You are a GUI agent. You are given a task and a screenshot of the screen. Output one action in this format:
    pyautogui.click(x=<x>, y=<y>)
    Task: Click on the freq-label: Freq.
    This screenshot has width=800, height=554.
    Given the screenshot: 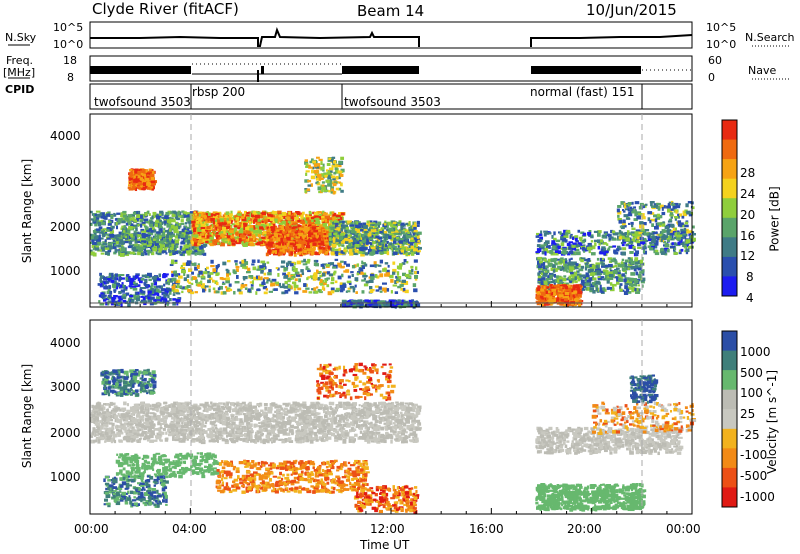 What is the action you would take?
    pyautogui.click(x=20, y=60)
    